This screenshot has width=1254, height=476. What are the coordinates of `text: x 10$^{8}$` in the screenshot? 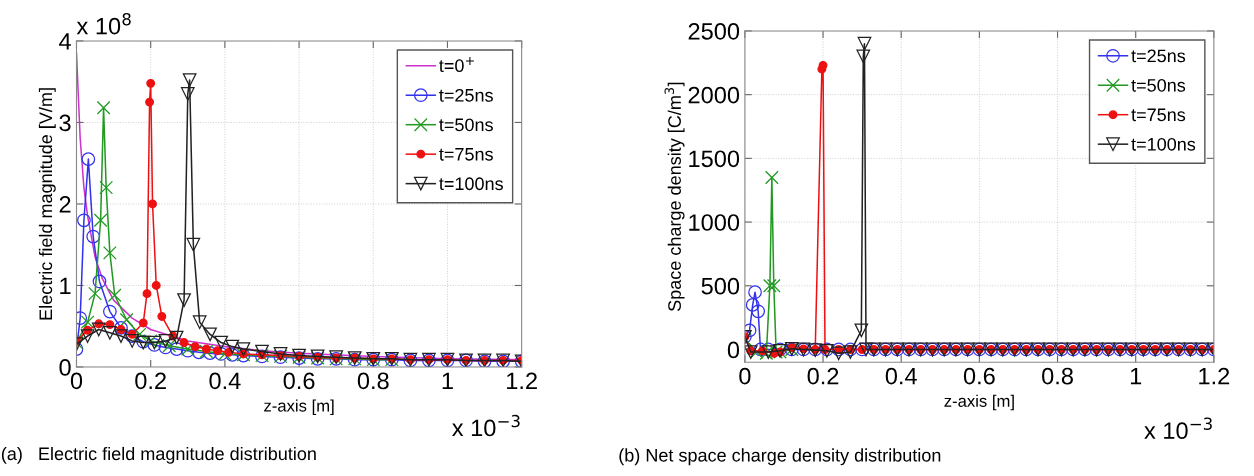 It's located at (103, 23).